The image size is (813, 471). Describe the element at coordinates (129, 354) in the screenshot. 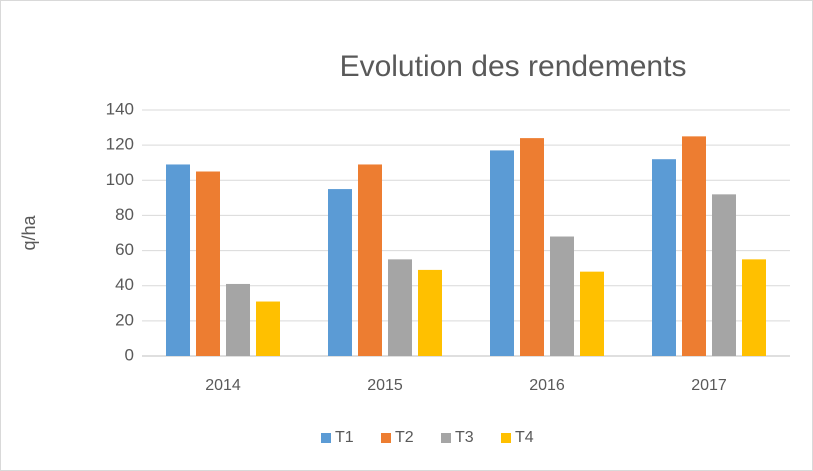

I see `y-tick-label: 0` at that location.